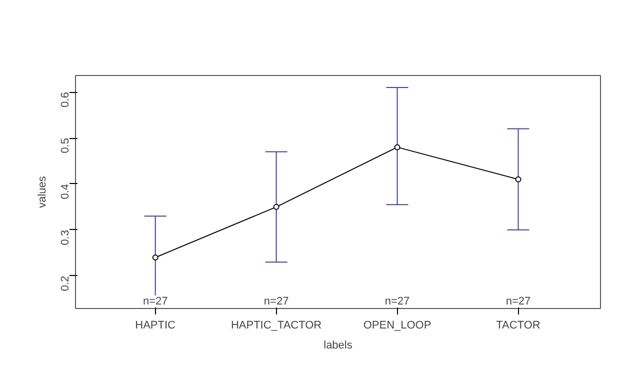  What do you see at coordinates (66, 146) in the screenshot?
I see `y-tick-label: 0.5` at bounding box center [66, 146].